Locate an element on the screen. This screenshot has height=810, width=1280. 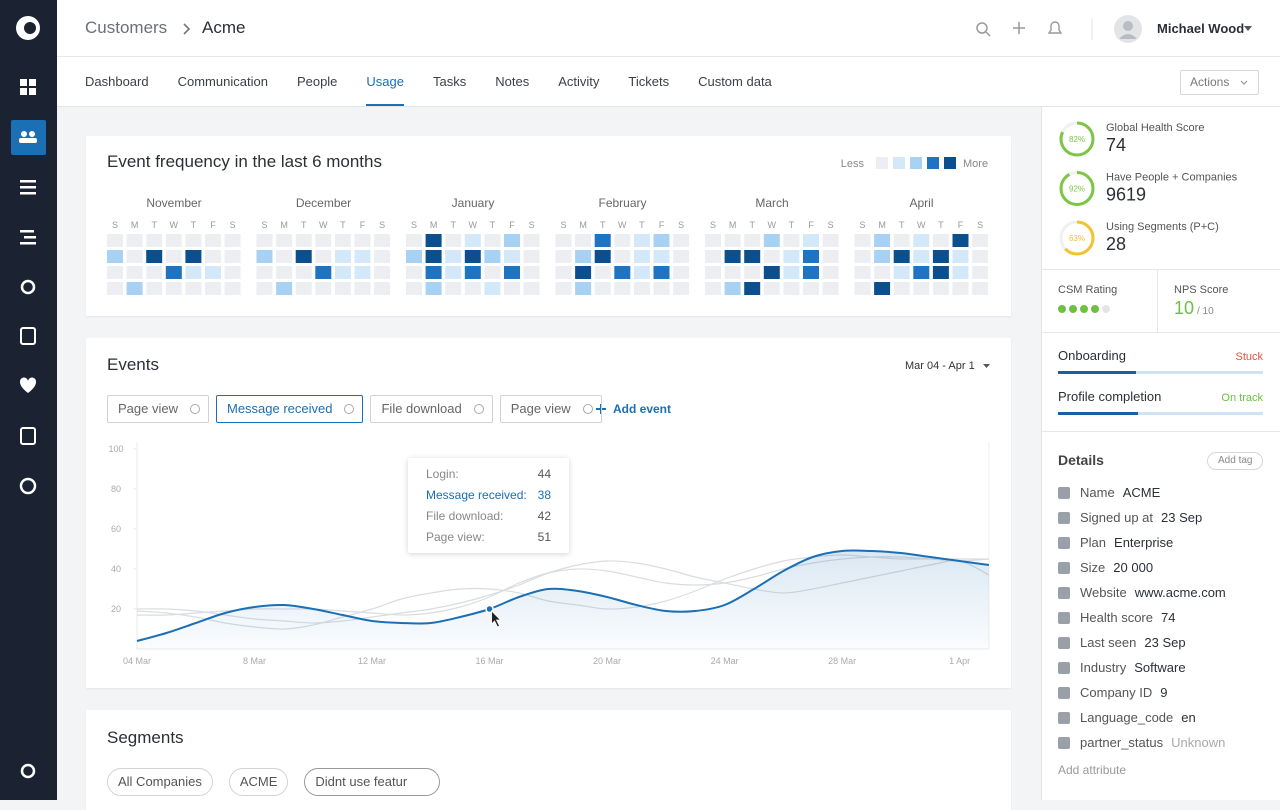
filter-chip: Message received is located at coordinates (289, 409).